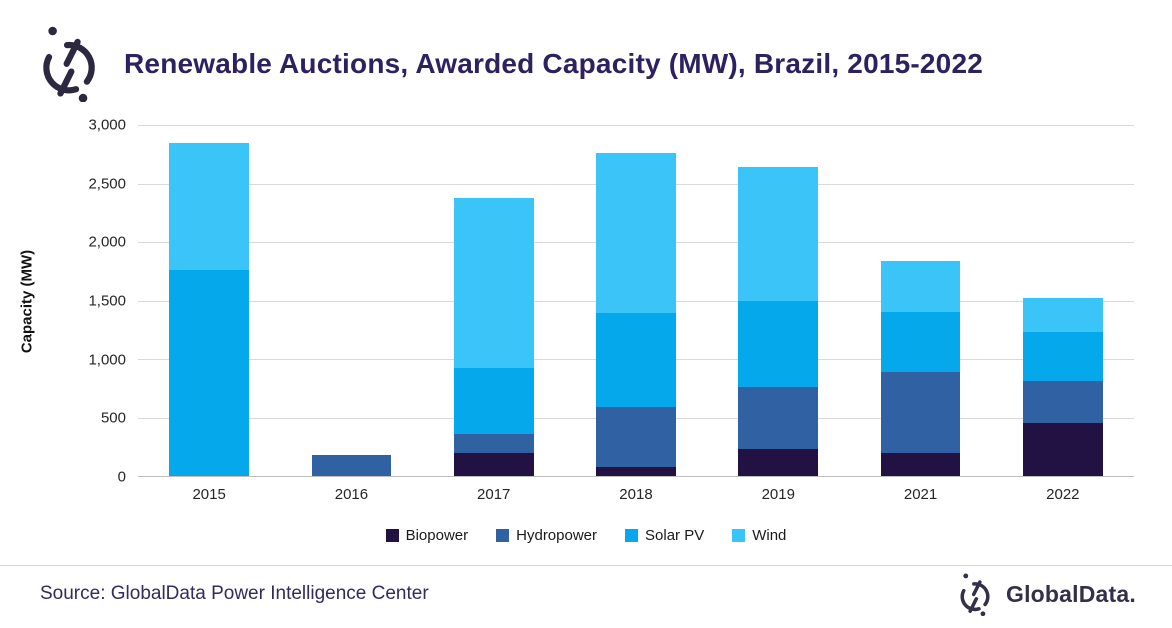 The image size is (1172, 628). I want to click on bar-segment-2022-hydropower, so click(1062, 402).